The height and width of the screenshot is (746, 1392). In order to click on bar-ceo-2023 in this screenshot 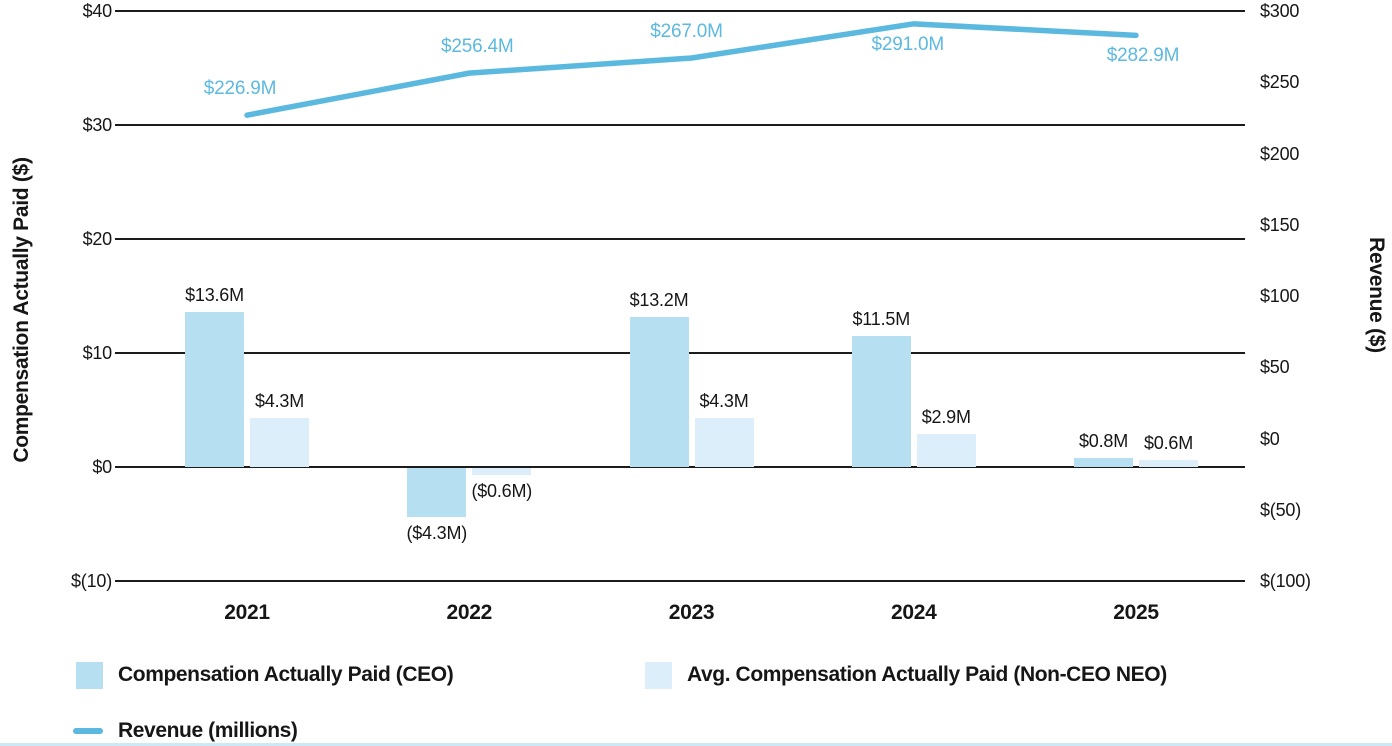, I will do `click(659, 391)`.